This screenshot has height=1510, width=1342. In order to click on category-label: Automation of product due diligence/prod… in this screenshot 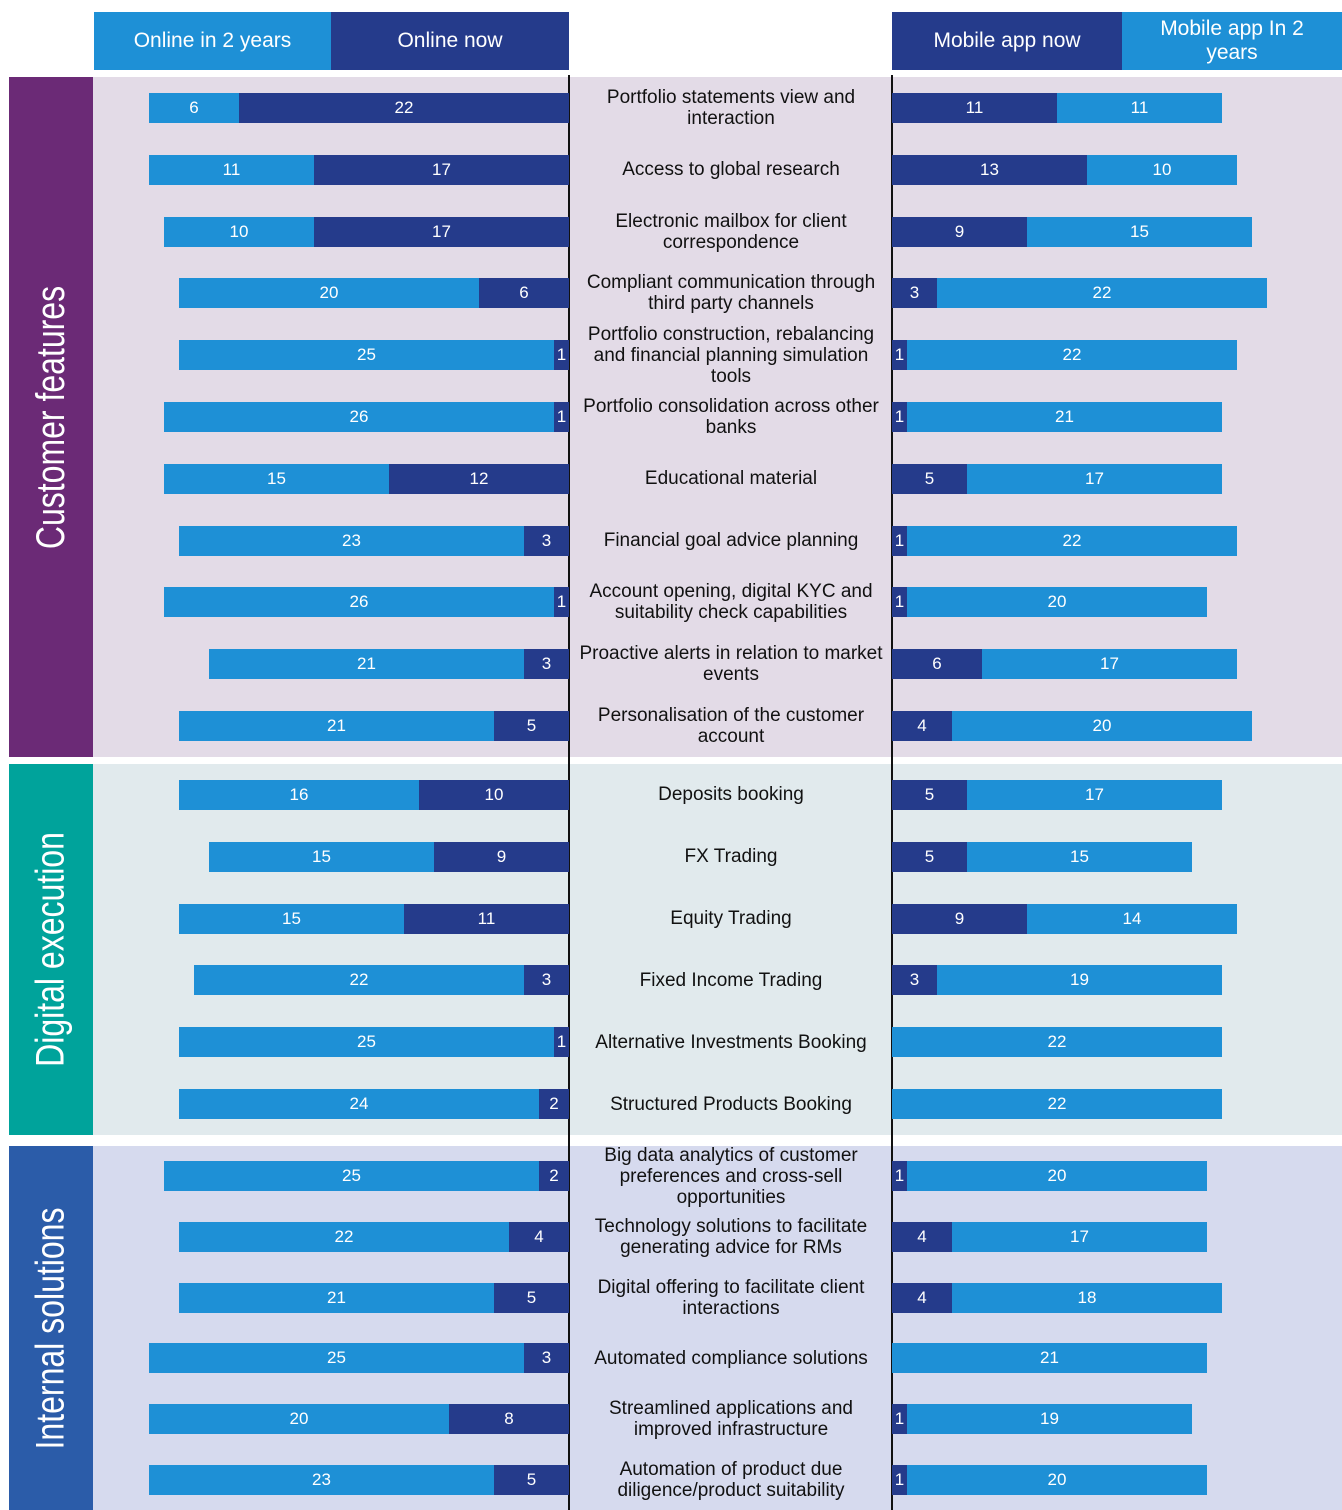, I will do `click(731, 1479)`.